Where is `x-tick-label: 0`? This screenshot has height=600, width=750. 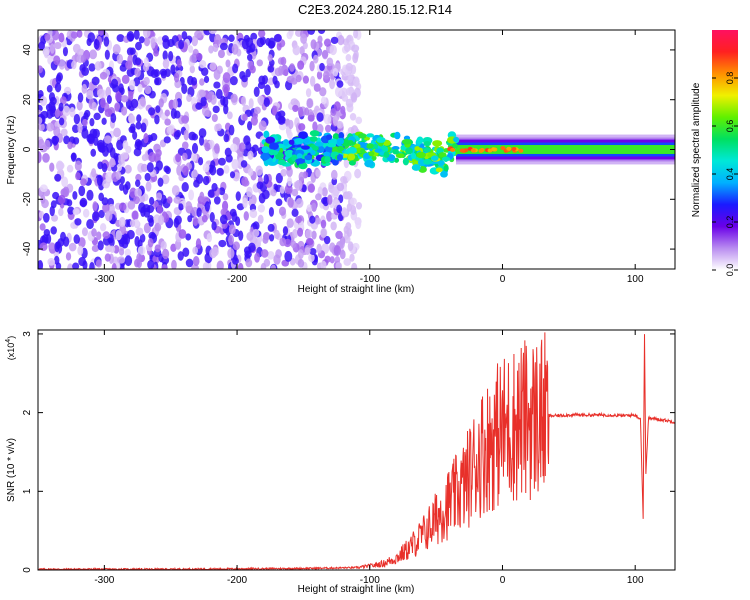 x-tick-label: 0 is located at coordinates (503, 279).